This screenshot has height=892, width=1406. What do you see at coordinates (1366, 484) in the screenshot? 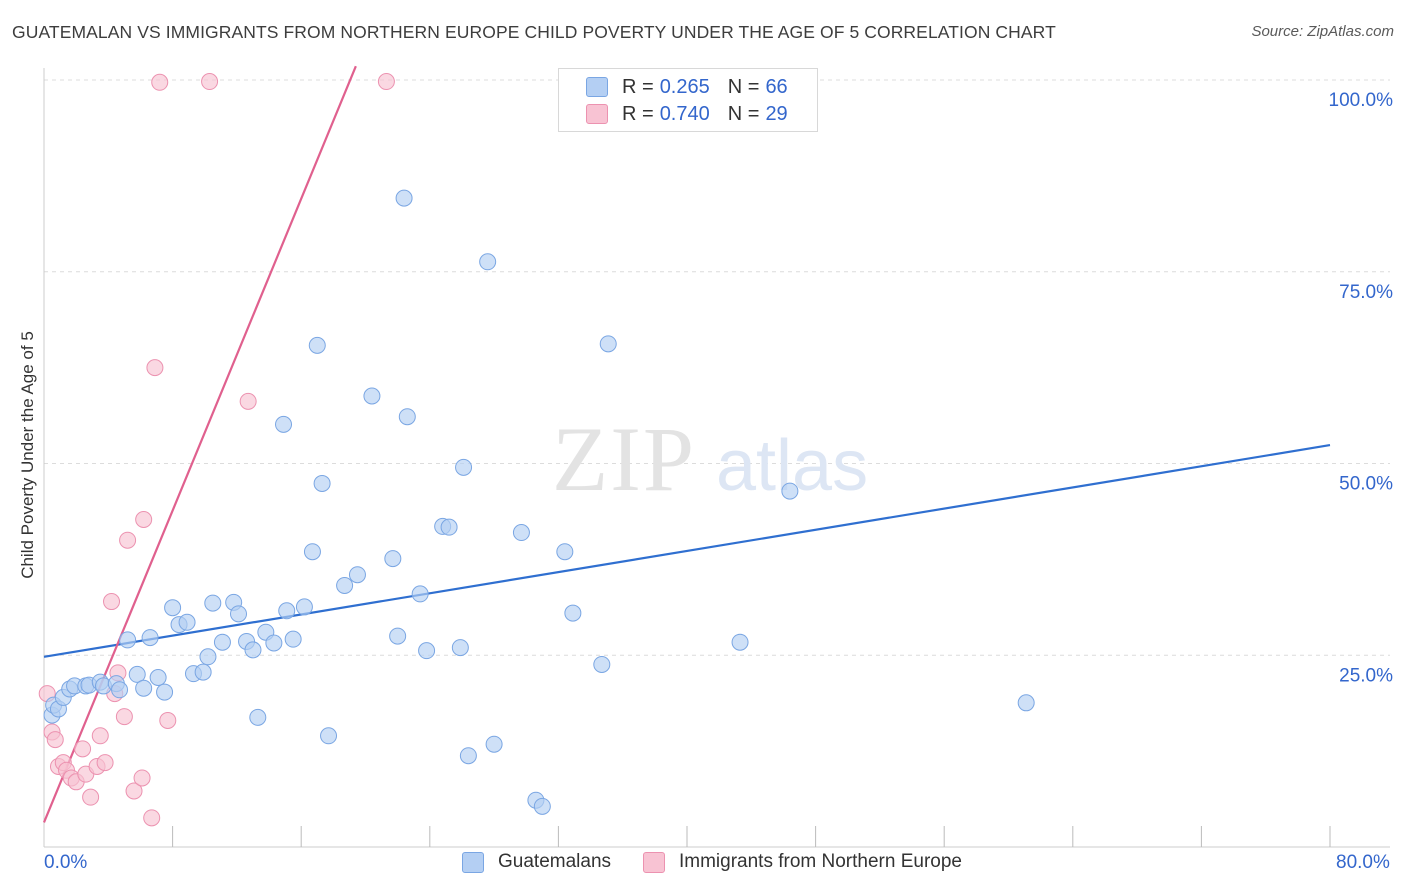
I see `y-tick-label: 50.0%` at bounding box center [1366, 484].